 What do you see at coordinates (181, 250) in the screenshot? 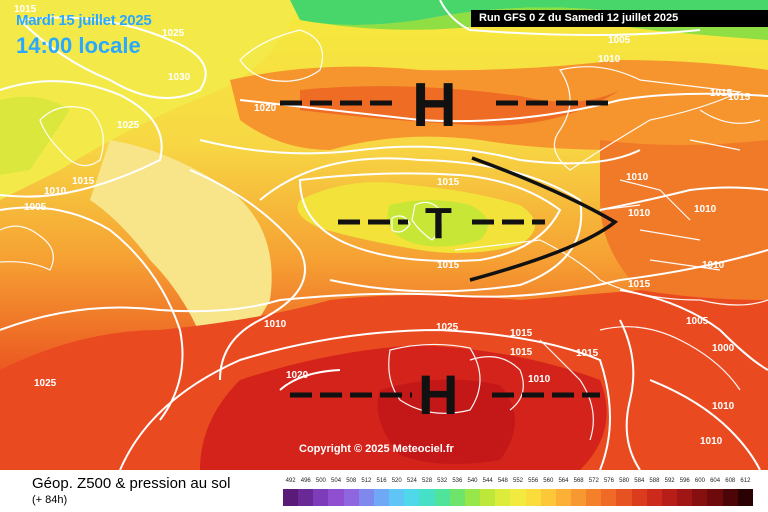
I see `ridge-tongue` at bounding box center [181, 250].